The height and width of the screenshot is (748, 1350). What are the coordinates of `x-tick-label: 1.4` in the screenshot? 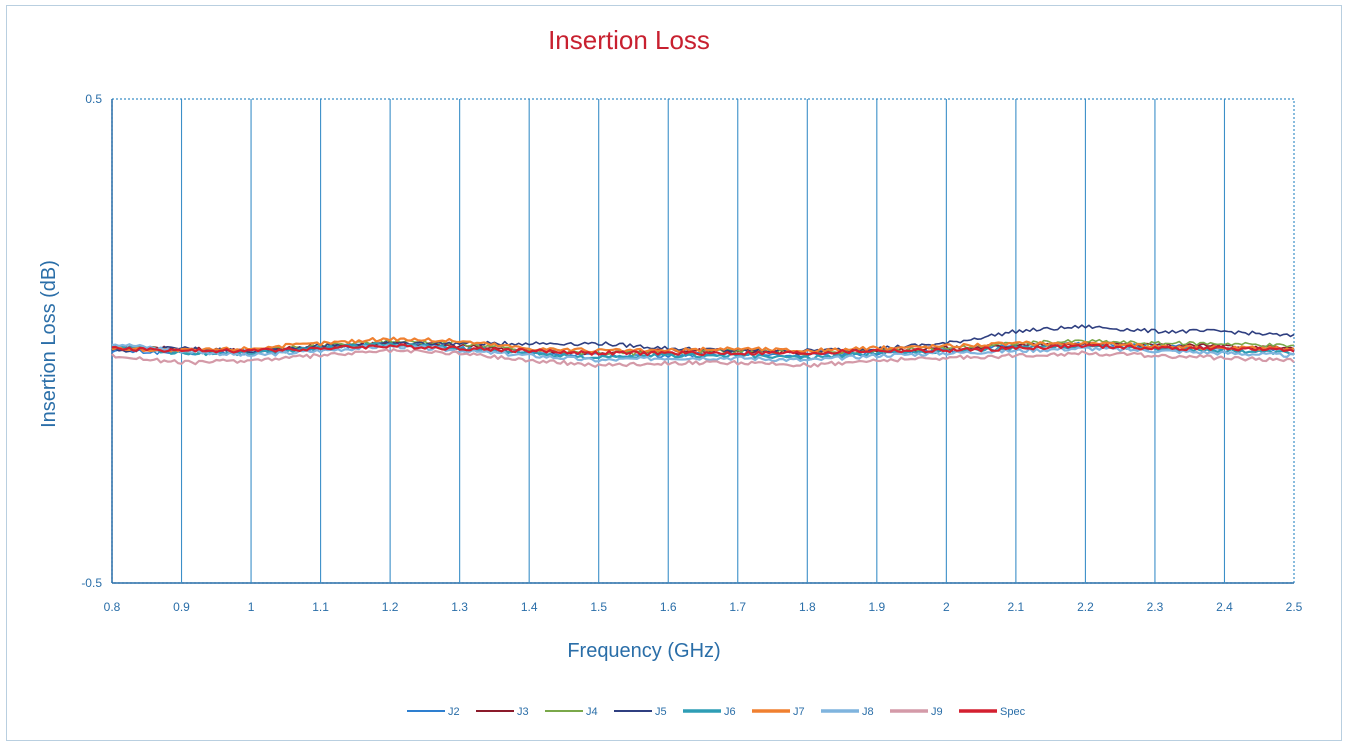 It's located at (529, 607).